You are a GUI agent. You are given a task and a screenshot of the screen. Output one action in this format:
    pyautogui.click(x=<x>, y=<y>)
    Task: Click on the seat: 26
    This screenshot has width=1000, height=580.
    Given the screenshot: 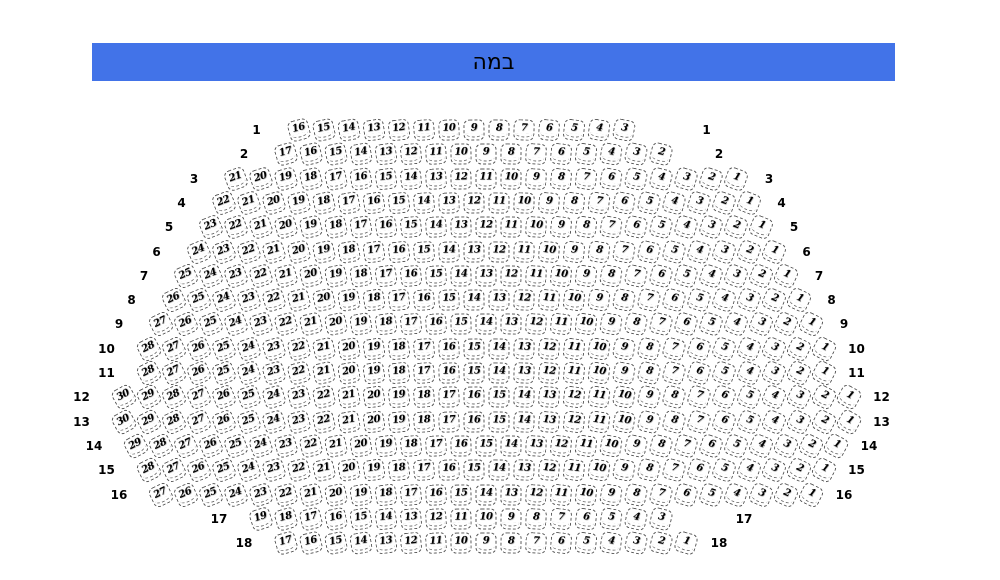 What is the action you would take?
    pyautogui.click(x=198, y=373)
    